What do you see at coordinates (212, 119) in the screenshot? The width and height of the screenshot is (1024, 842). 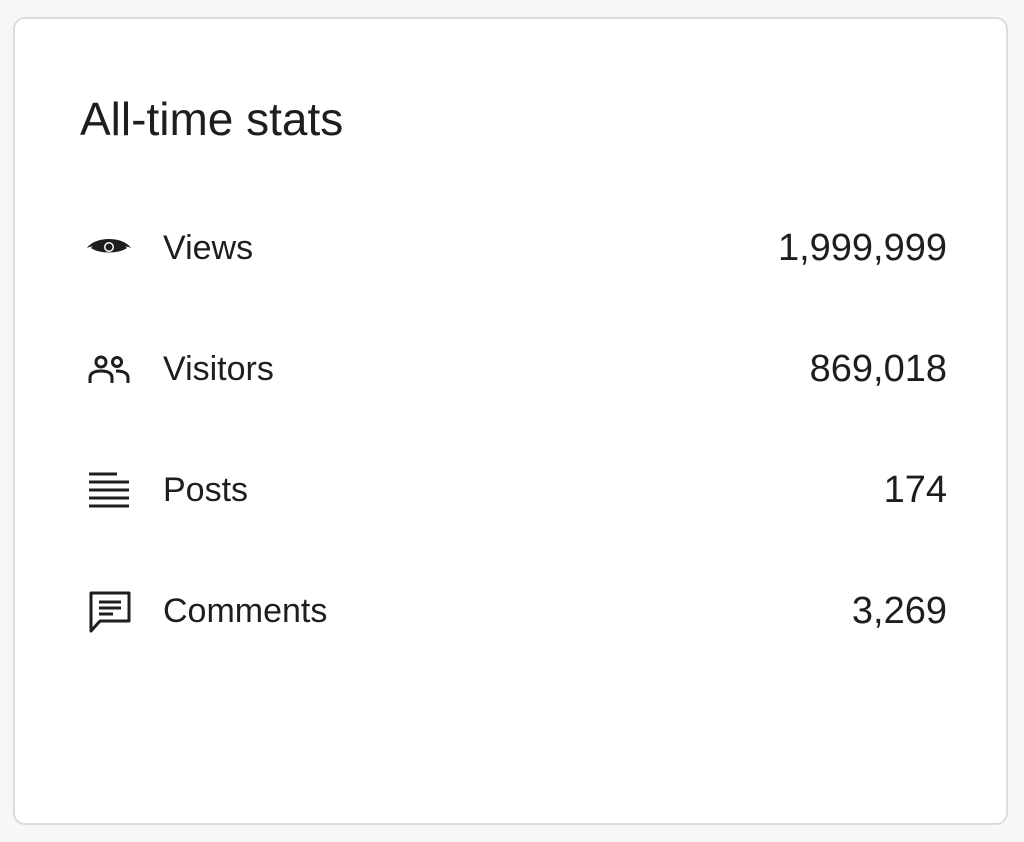 I see `card-title: All-time stats` at bounding box center [212, 119].